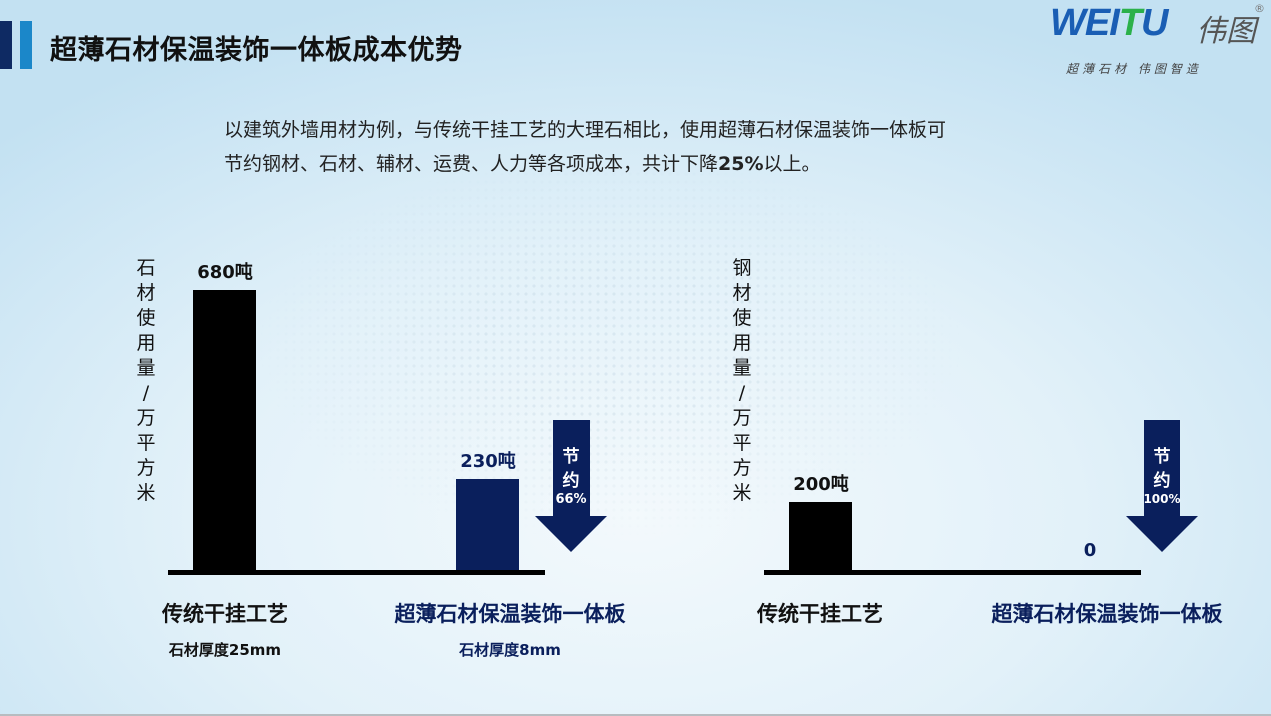  Describe the element at coordinates (510, 650) in the screenshot. I see `subcategory-thickness-8mm: 石材厚度8mm` at that location.